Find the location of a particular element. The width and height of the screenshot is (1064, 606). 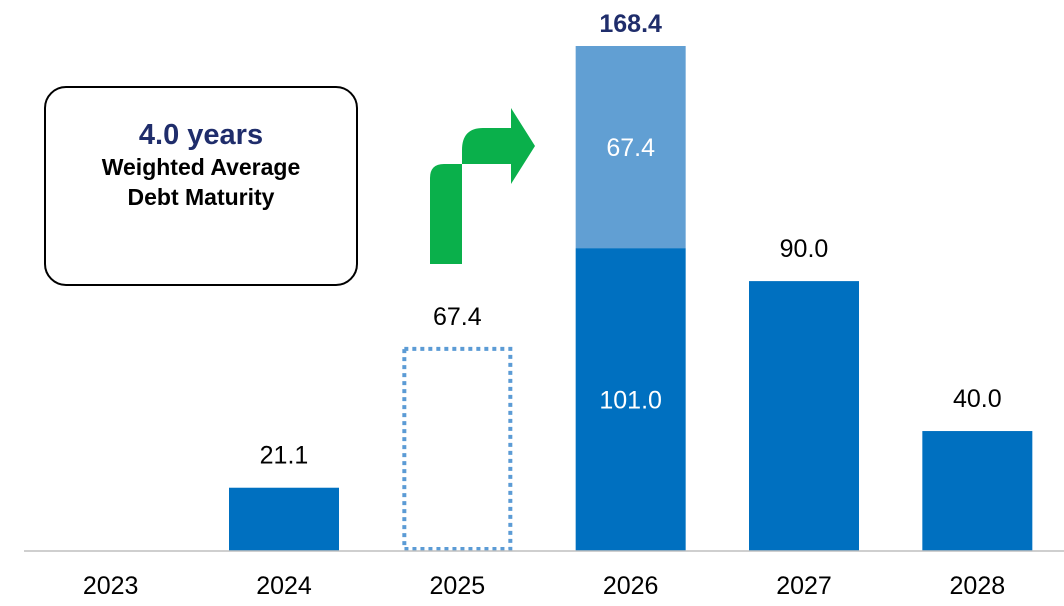

x-tick-label: 2028 is located at coordinates (978, 586).